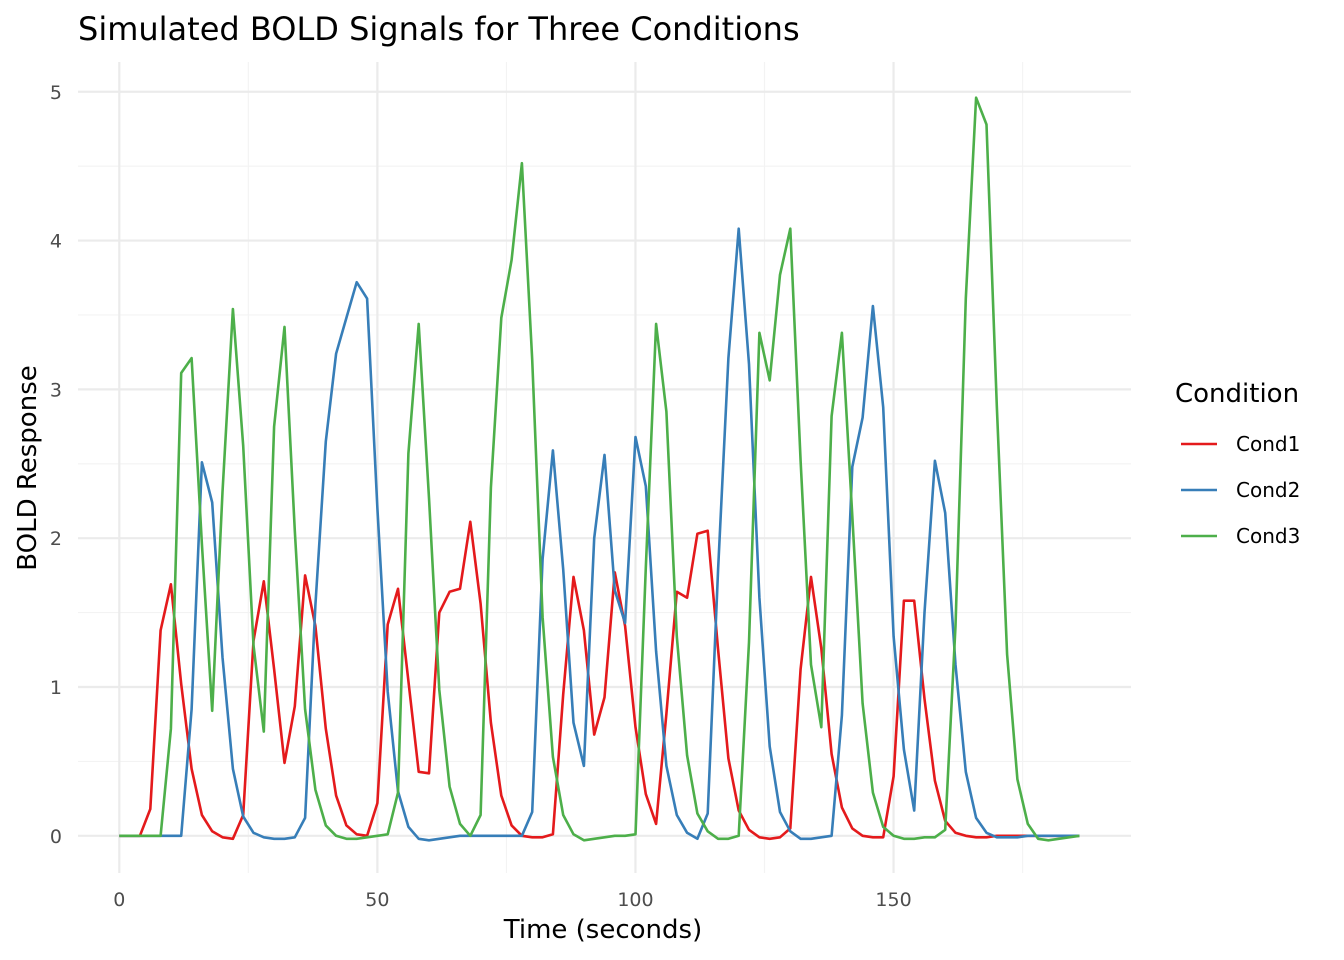  I want to click on legend-label: Cond3, so click(1268, 536).